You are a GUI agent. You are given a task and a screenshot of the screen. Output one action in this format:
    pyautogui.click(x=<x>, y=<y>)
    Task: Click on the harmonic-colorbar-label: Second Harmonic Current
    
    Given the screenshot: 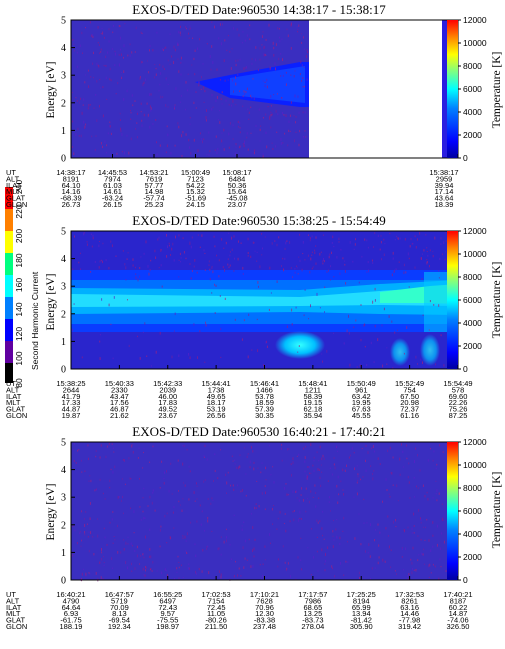 What is the action you would take?
    pyautogui.click(x=35, y=320)
    